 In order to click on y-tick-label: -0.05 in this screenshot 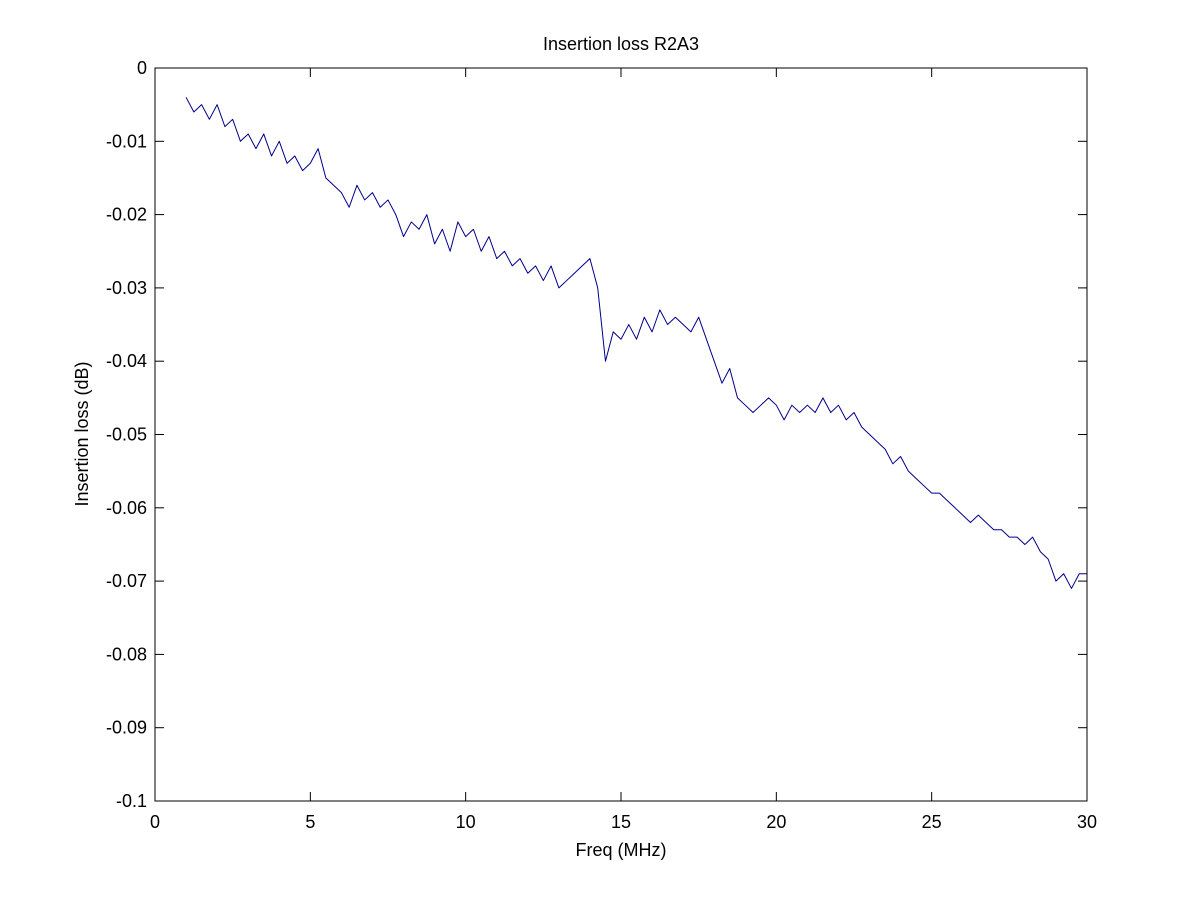, I will do `click(126, 435)`.